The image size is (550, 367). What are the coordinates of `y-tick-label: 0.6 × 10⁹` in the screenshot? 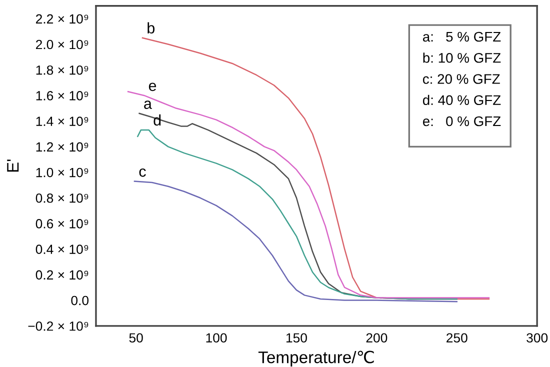 It's located at (62, 223).